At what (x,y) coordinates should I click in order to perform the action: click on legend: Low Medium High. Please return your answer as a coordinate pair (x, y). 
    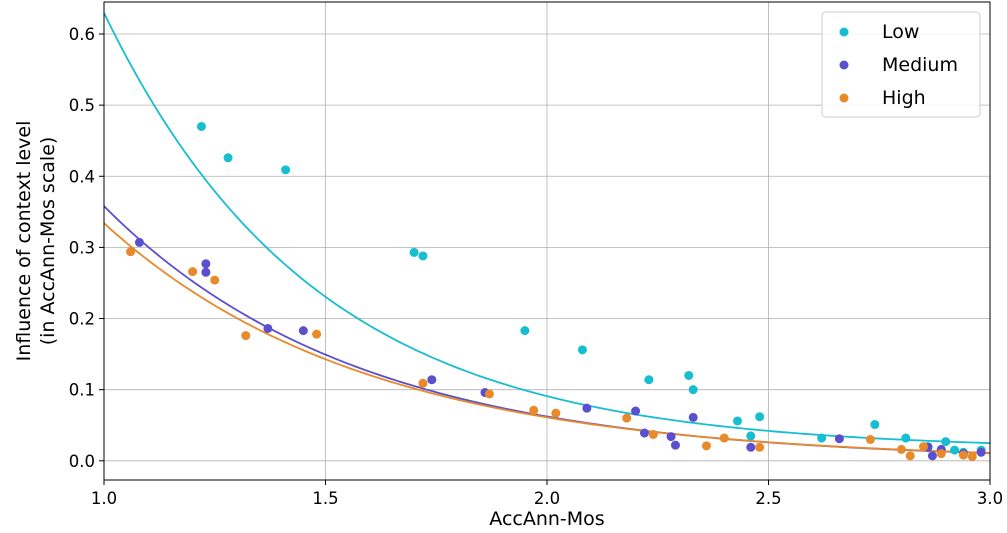
    Looking at the image, I should click on (901, 64).